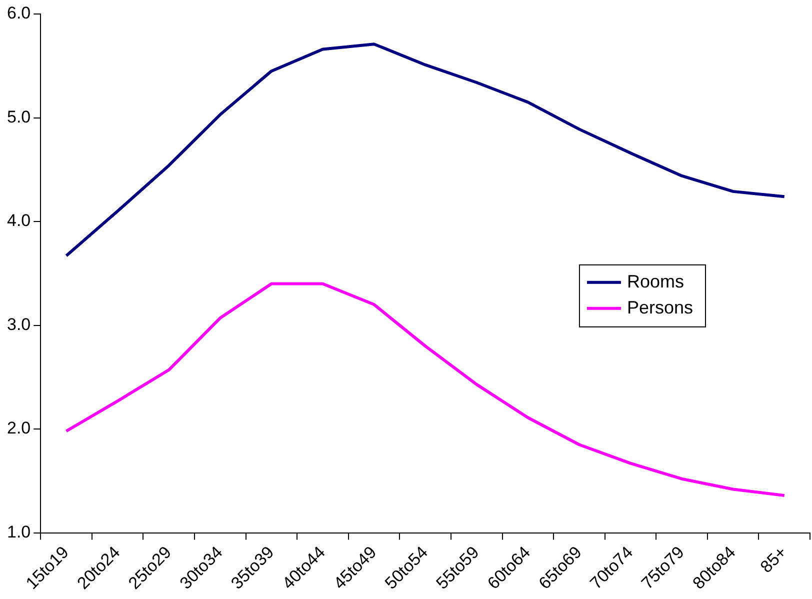 This screenshot has width=812, height=599. I want to click on legend-label: Persons, so click(660, 307).